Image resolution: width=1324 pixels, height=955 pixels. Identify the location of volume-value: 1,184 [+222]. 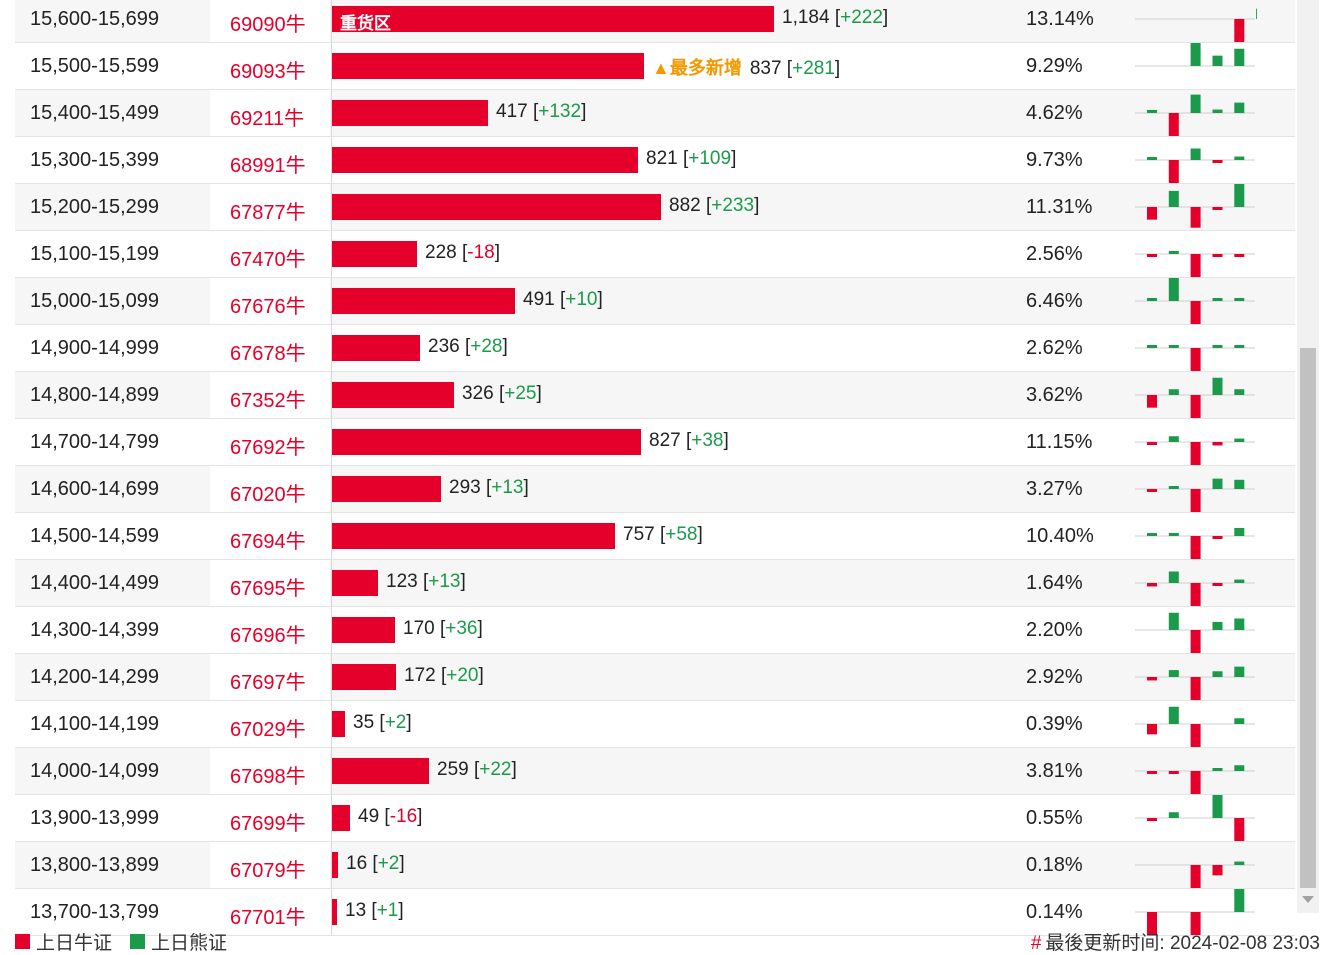
(835, 17).